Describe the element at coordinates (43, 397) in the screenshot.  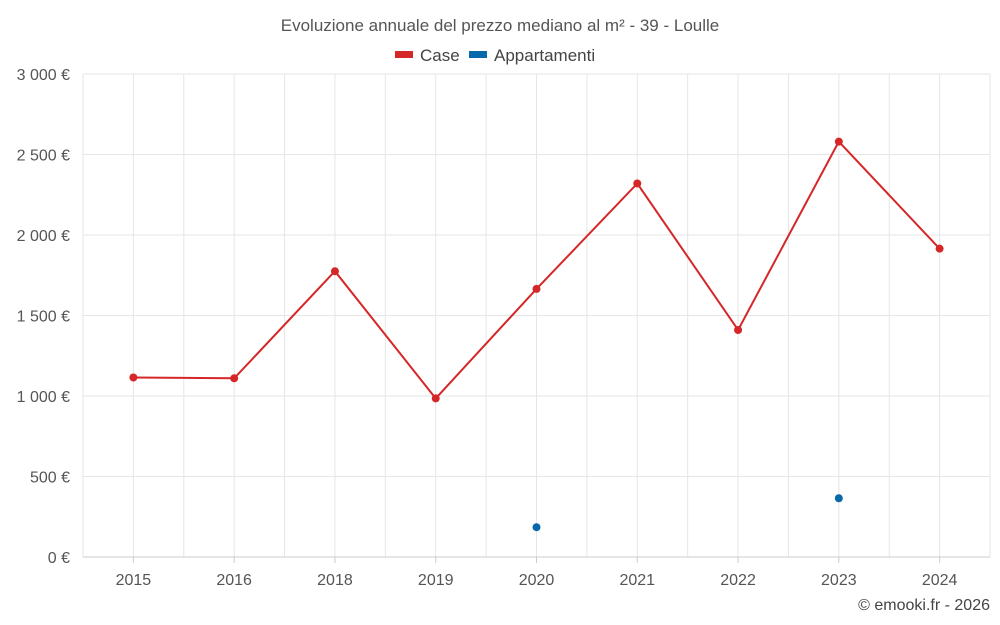
I see `y-tick-label: 1 000 €` at that location.